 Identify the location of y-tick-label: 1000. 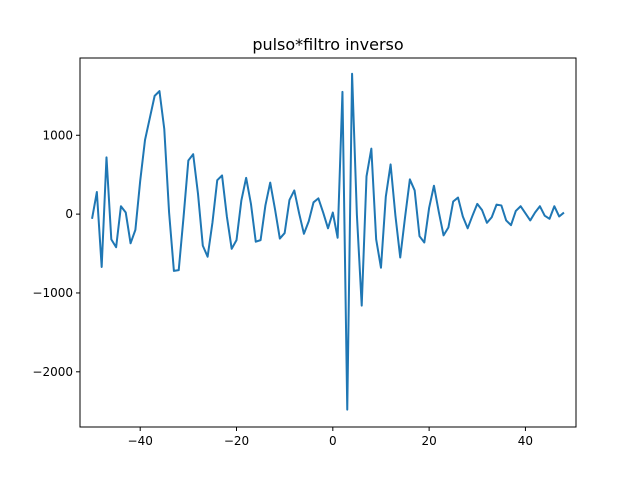
(57, 135).